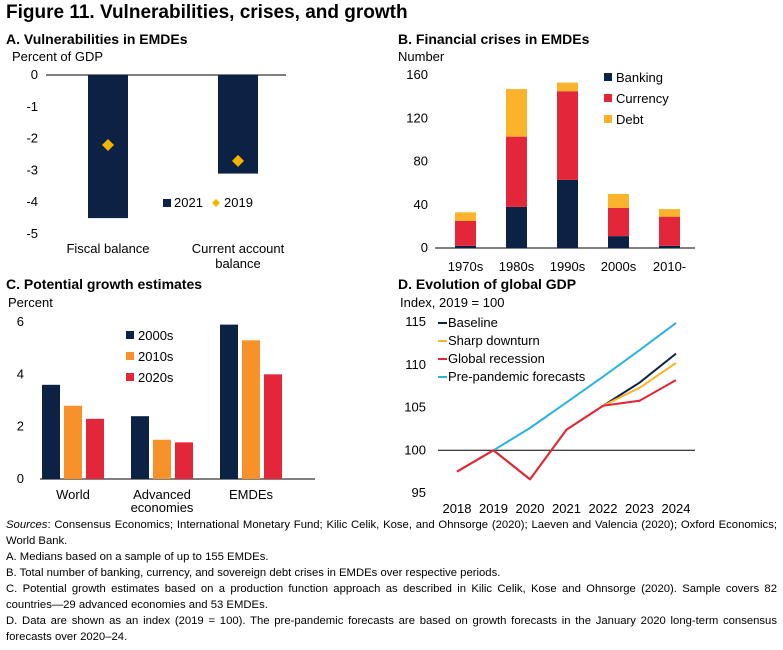  Describe the element at coordinates (107, 248) in the screenshot. I see `panel-a-xlabel-0-0: Fiscal balance` at that location.